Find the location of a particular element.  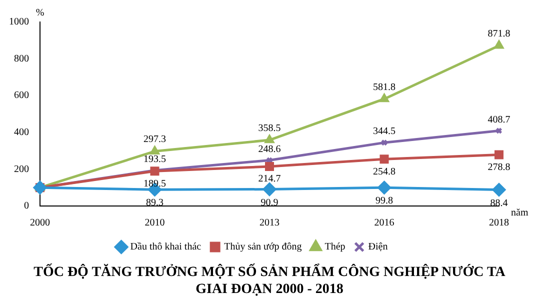

data-label: 214.7 is located at coordinates (269, 179).